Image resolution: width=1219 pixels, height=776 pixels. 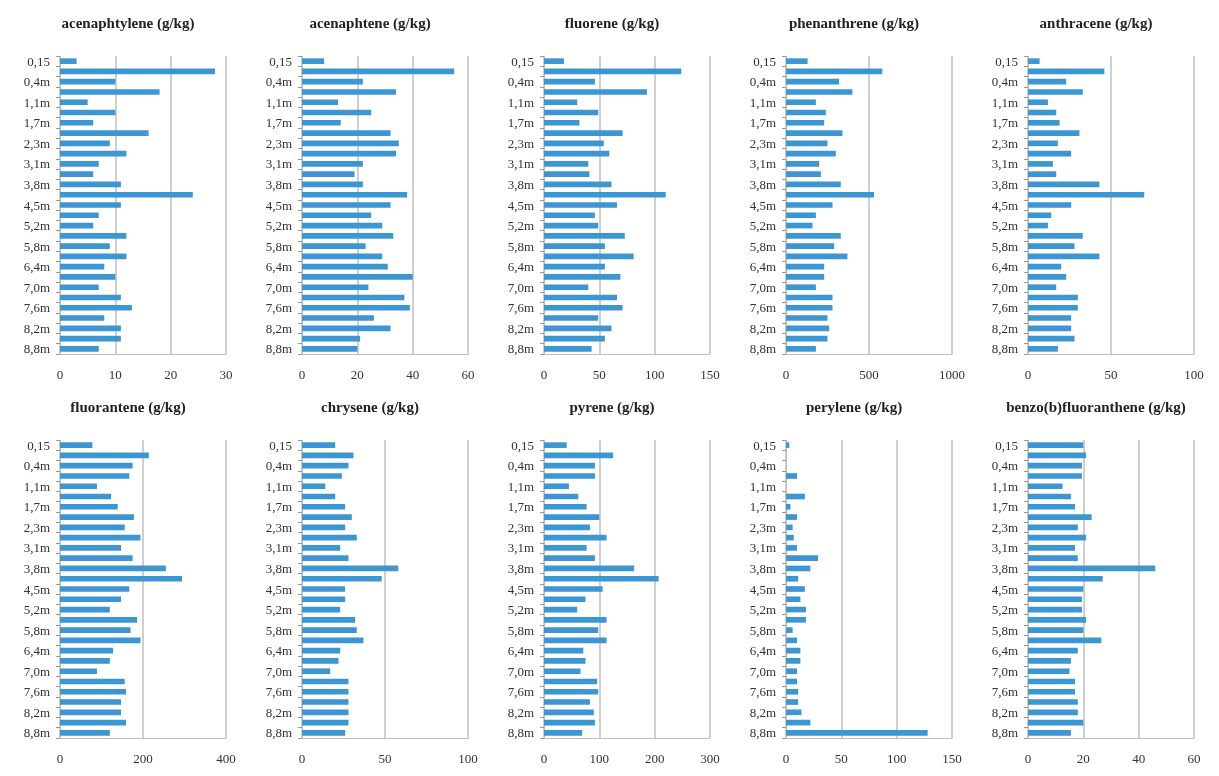 I want to click on chart-title: phenanthrene (g/kg), so click(x=854, y=23).